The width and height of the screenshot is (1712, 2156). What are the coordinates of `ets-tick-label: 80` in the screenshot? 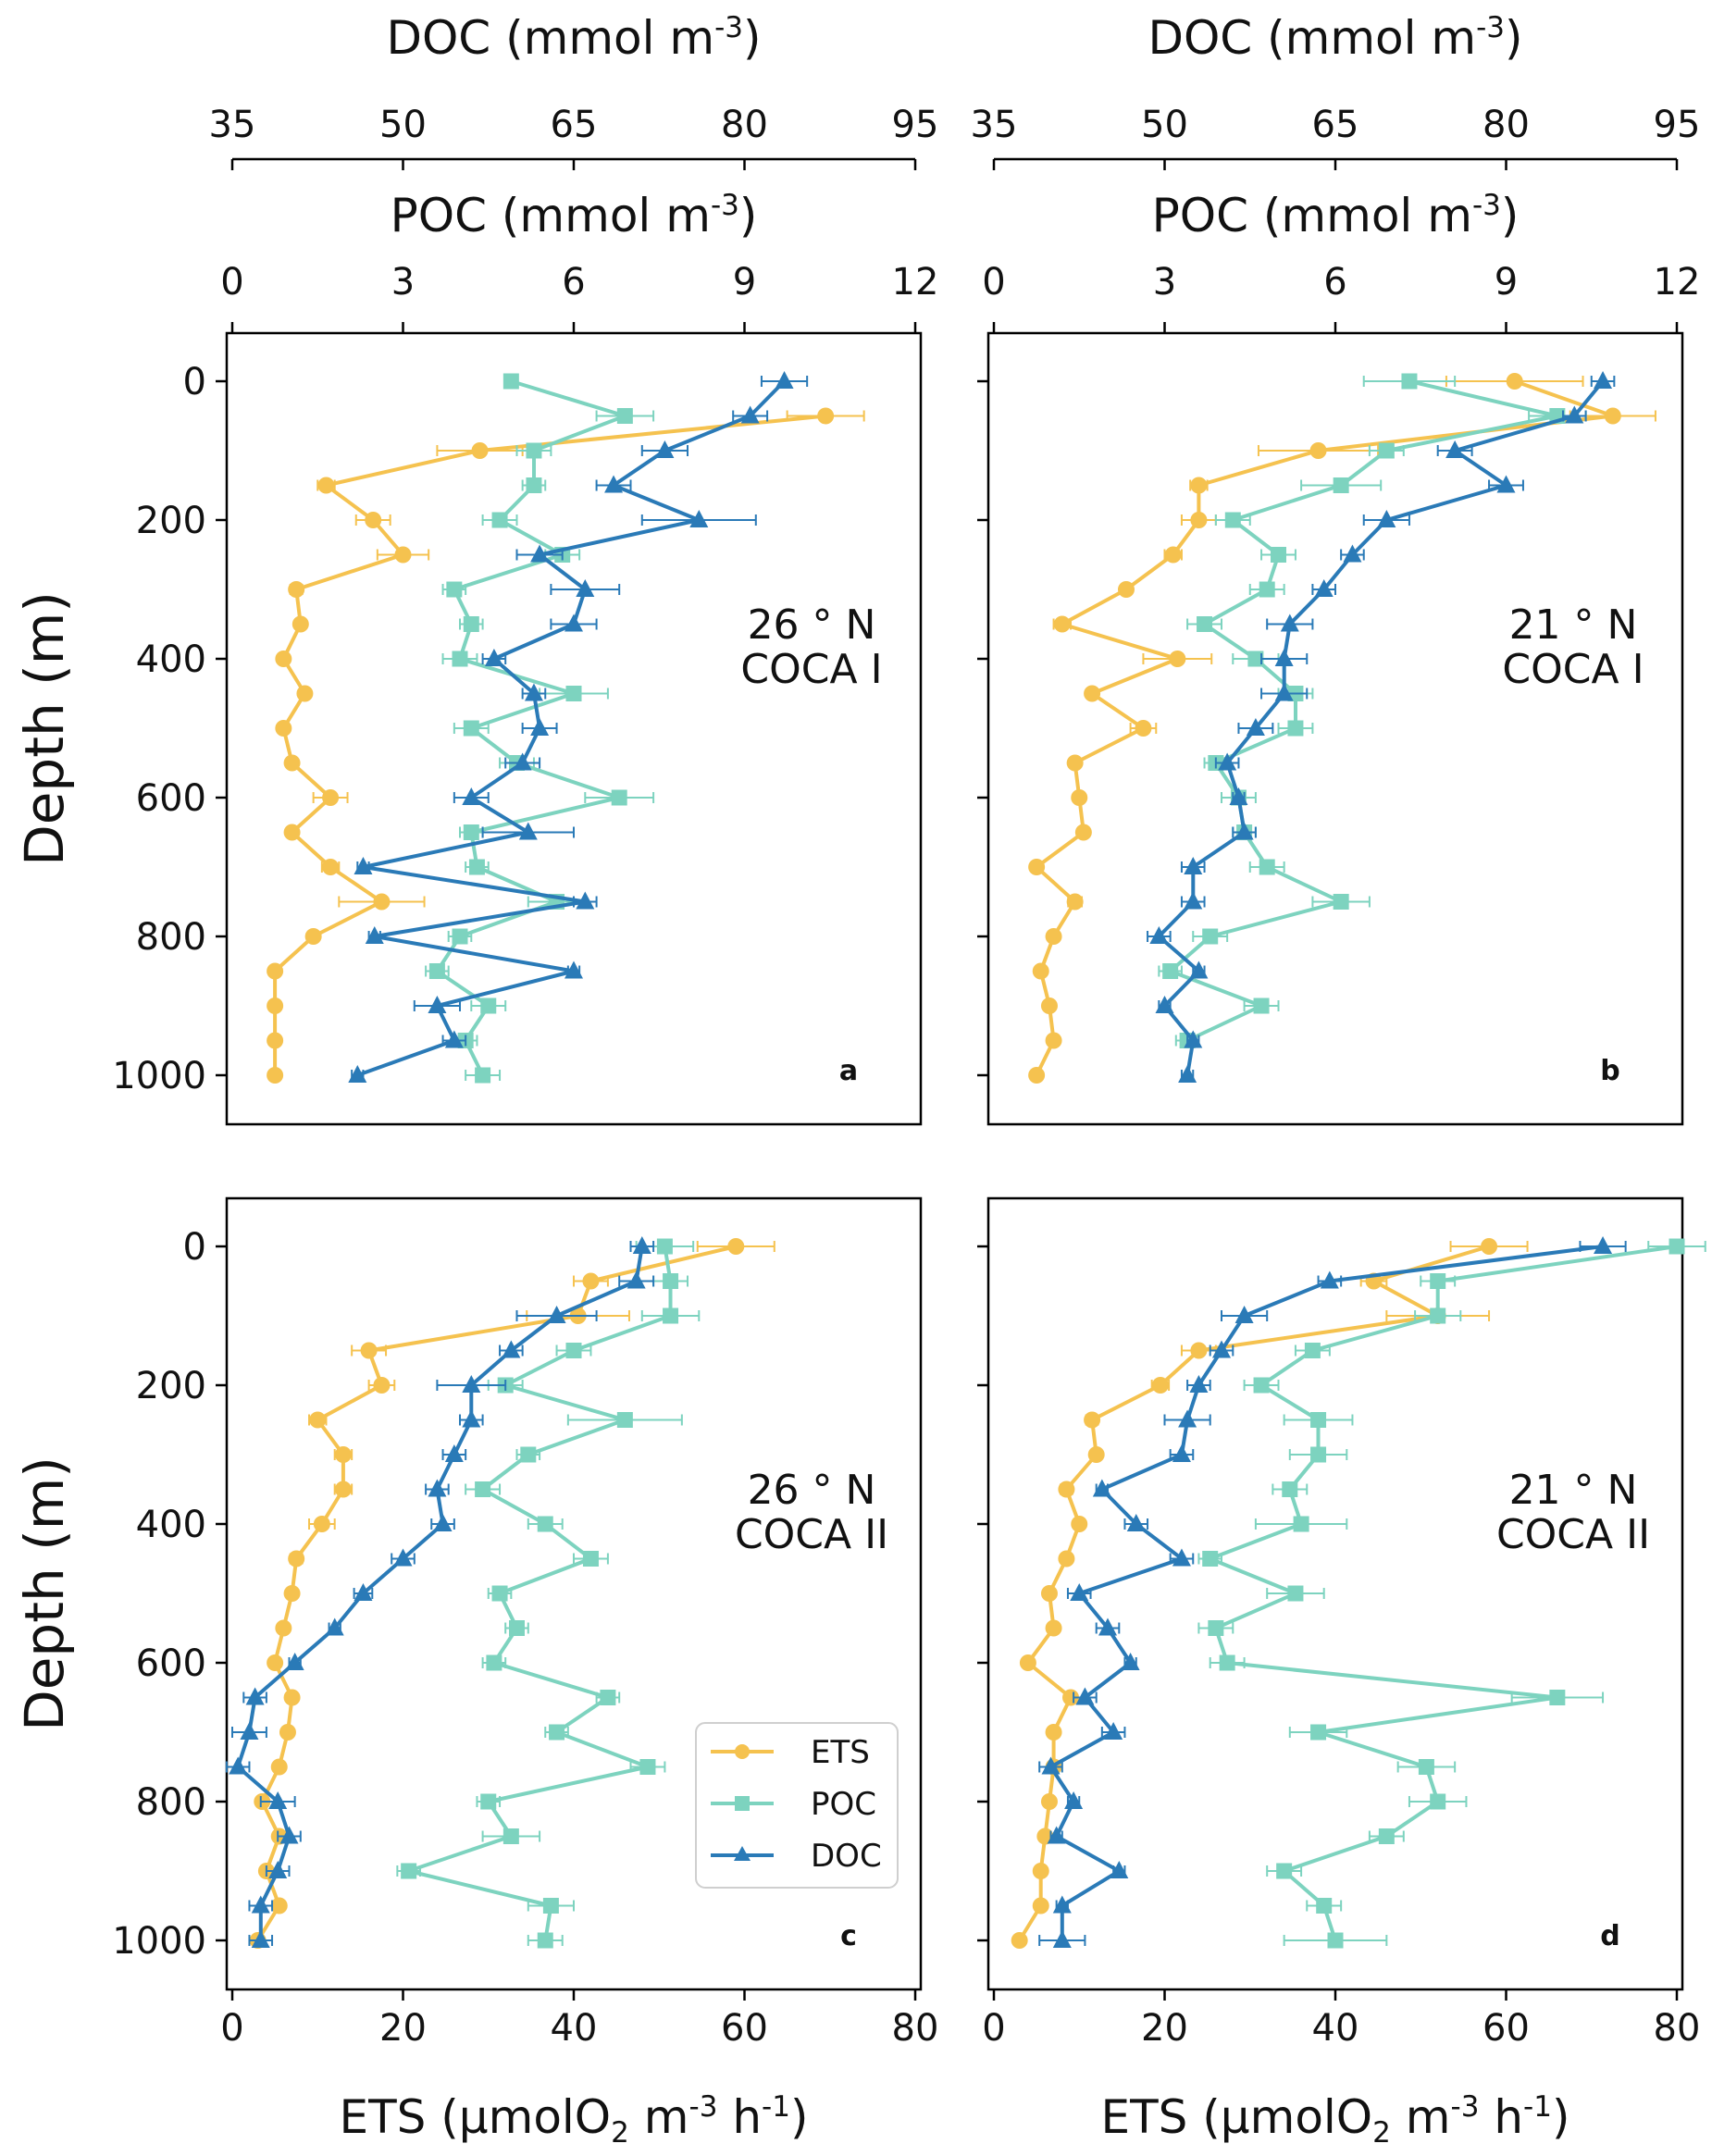 It's located at (1677, 2028).